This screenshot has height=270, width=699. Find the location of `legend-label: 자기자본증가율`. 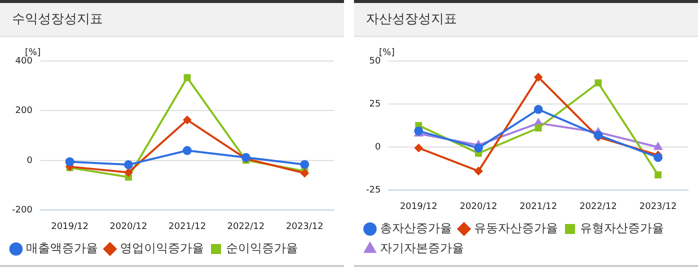

legend-label: 자기자본증가율 is located at coordinates (422, 248).